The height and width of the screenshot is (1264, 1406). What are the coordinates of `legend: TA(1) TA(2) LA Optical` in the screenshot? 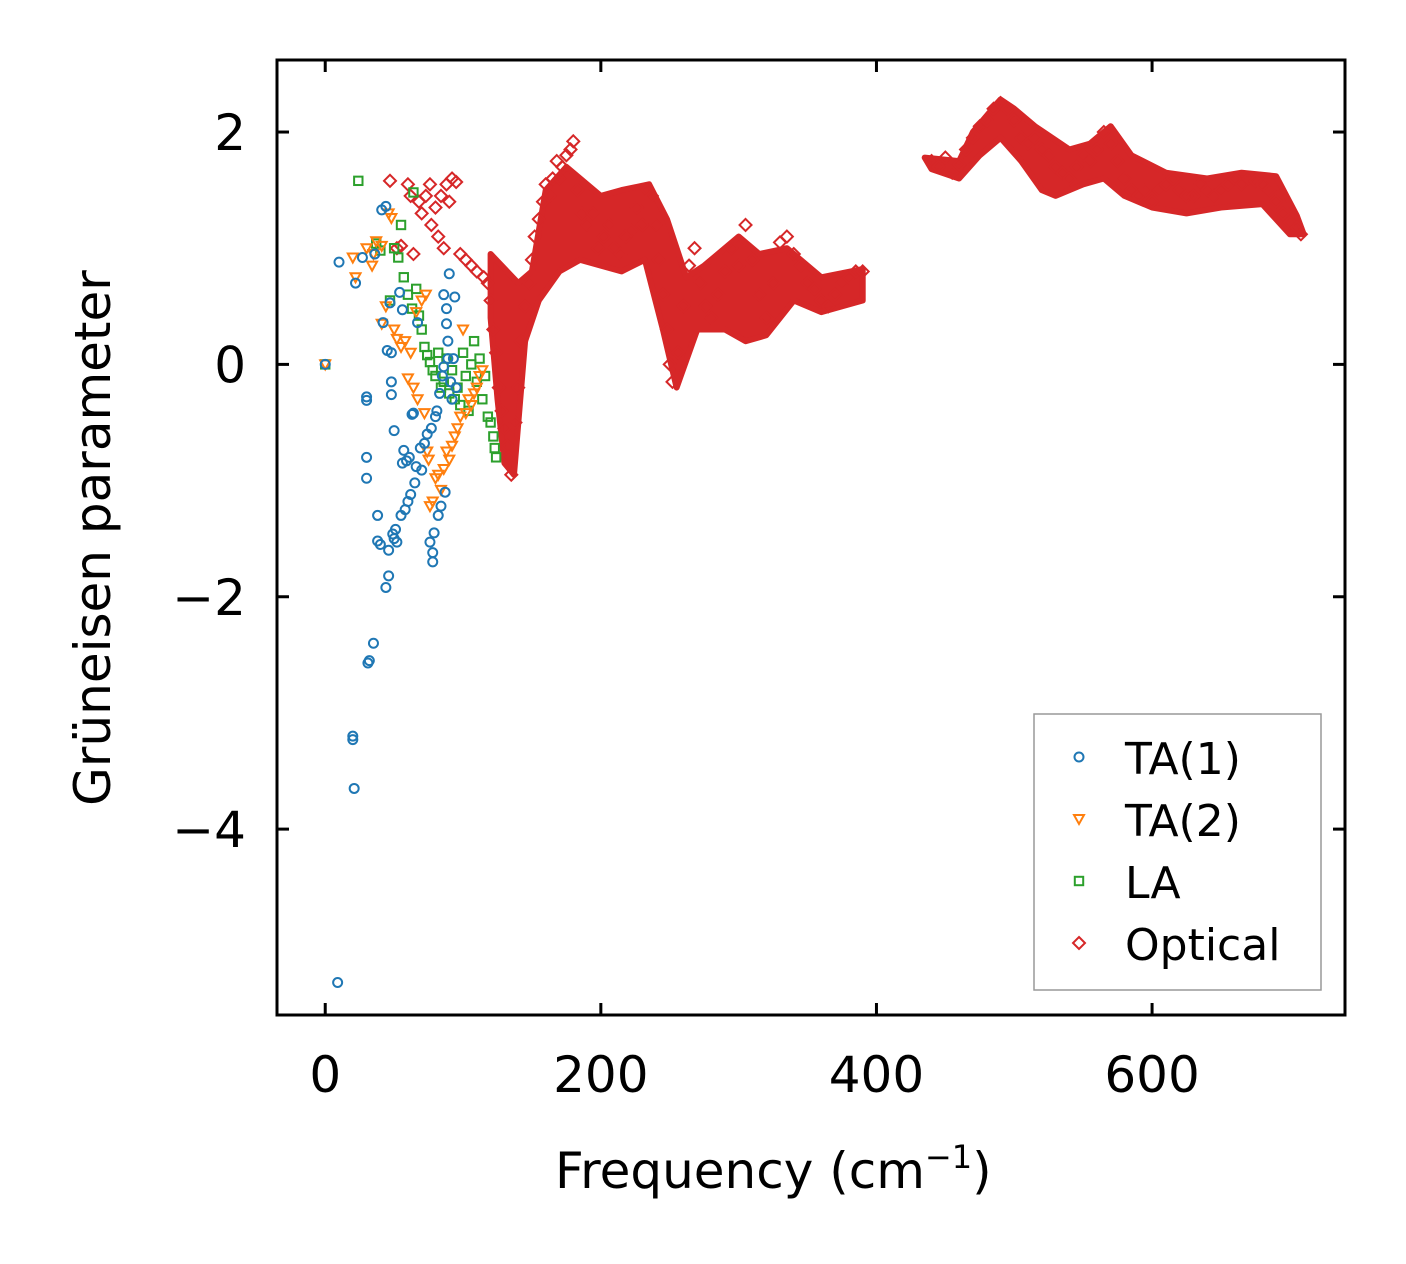 It's located at (1177, 852).